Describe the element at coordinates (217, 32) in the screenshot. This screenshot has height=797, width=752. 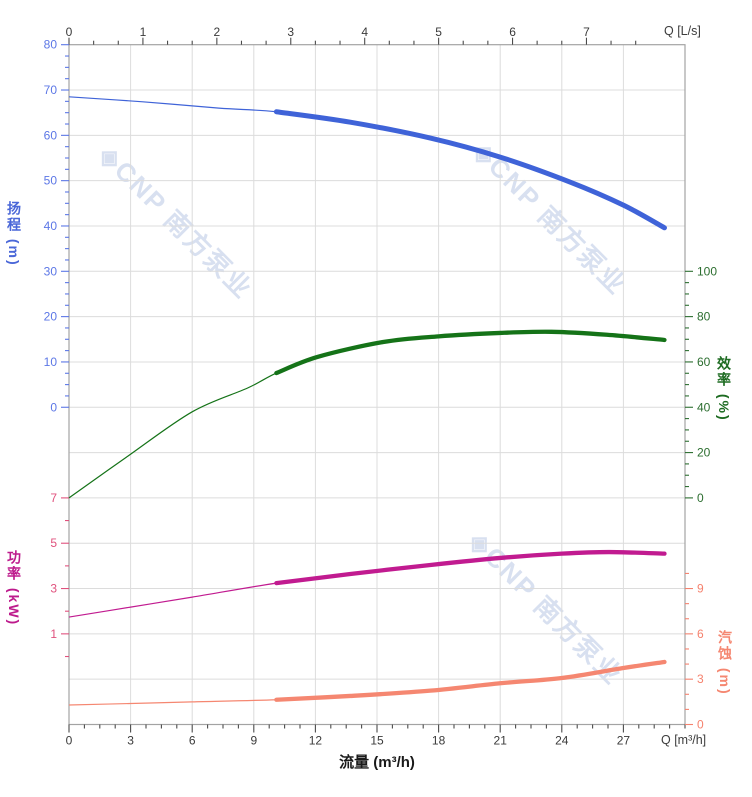
I see `tick-label: 2` at that location.